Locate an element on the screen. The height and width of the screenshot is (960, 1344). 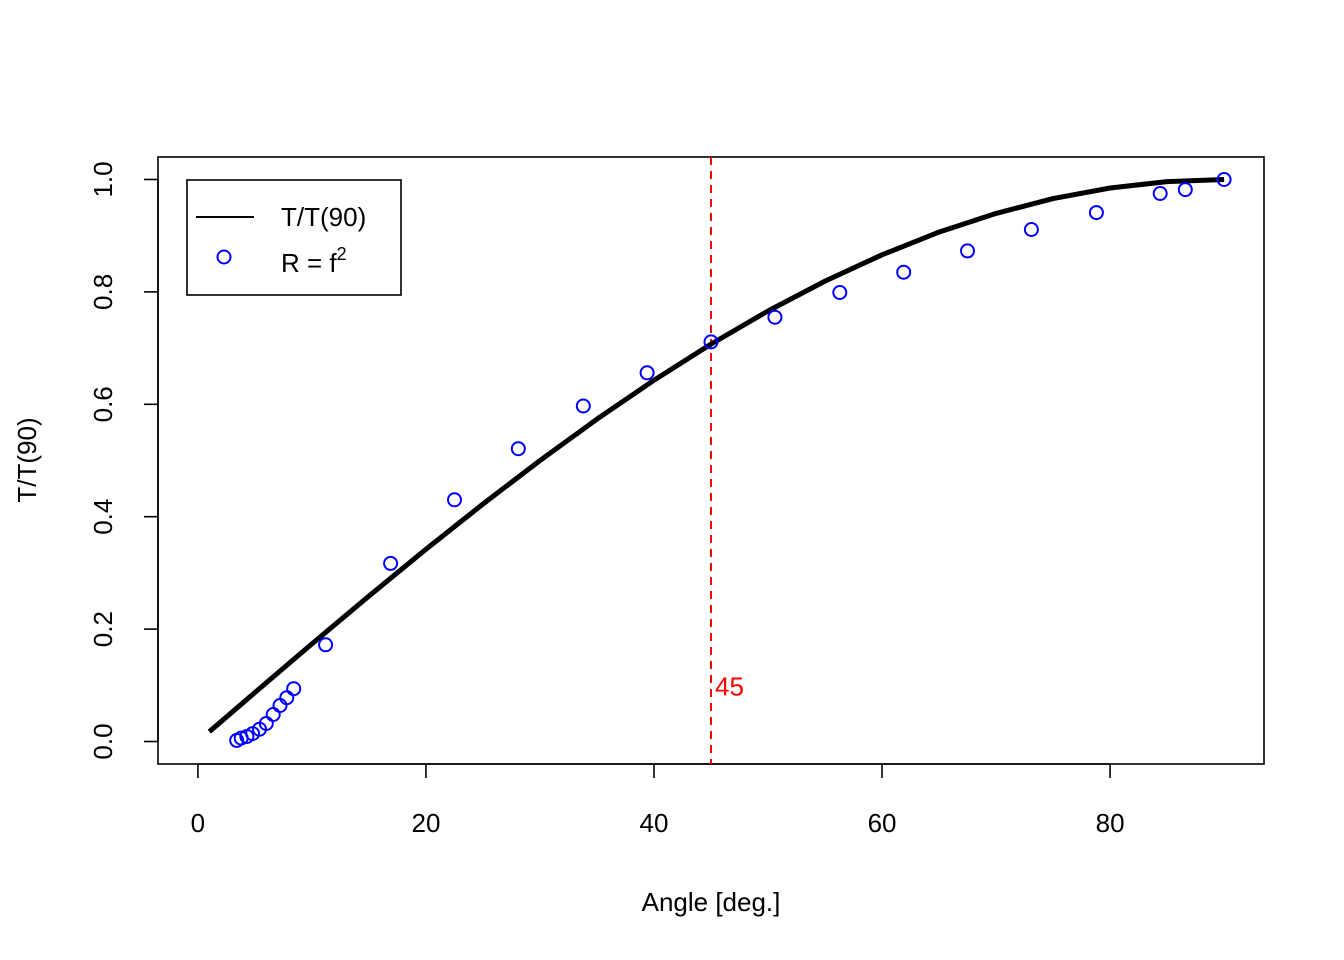
y-axis-title: T/T(90) is located at coordinates (27, 459).